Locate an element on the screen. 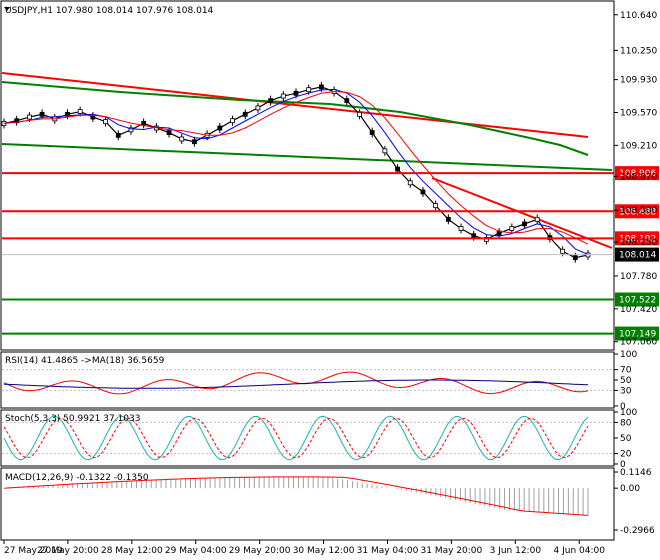 The height and width of the screenshot is (560, 660). price-tick-label: 107.060 is located at coordinates (638, 343).